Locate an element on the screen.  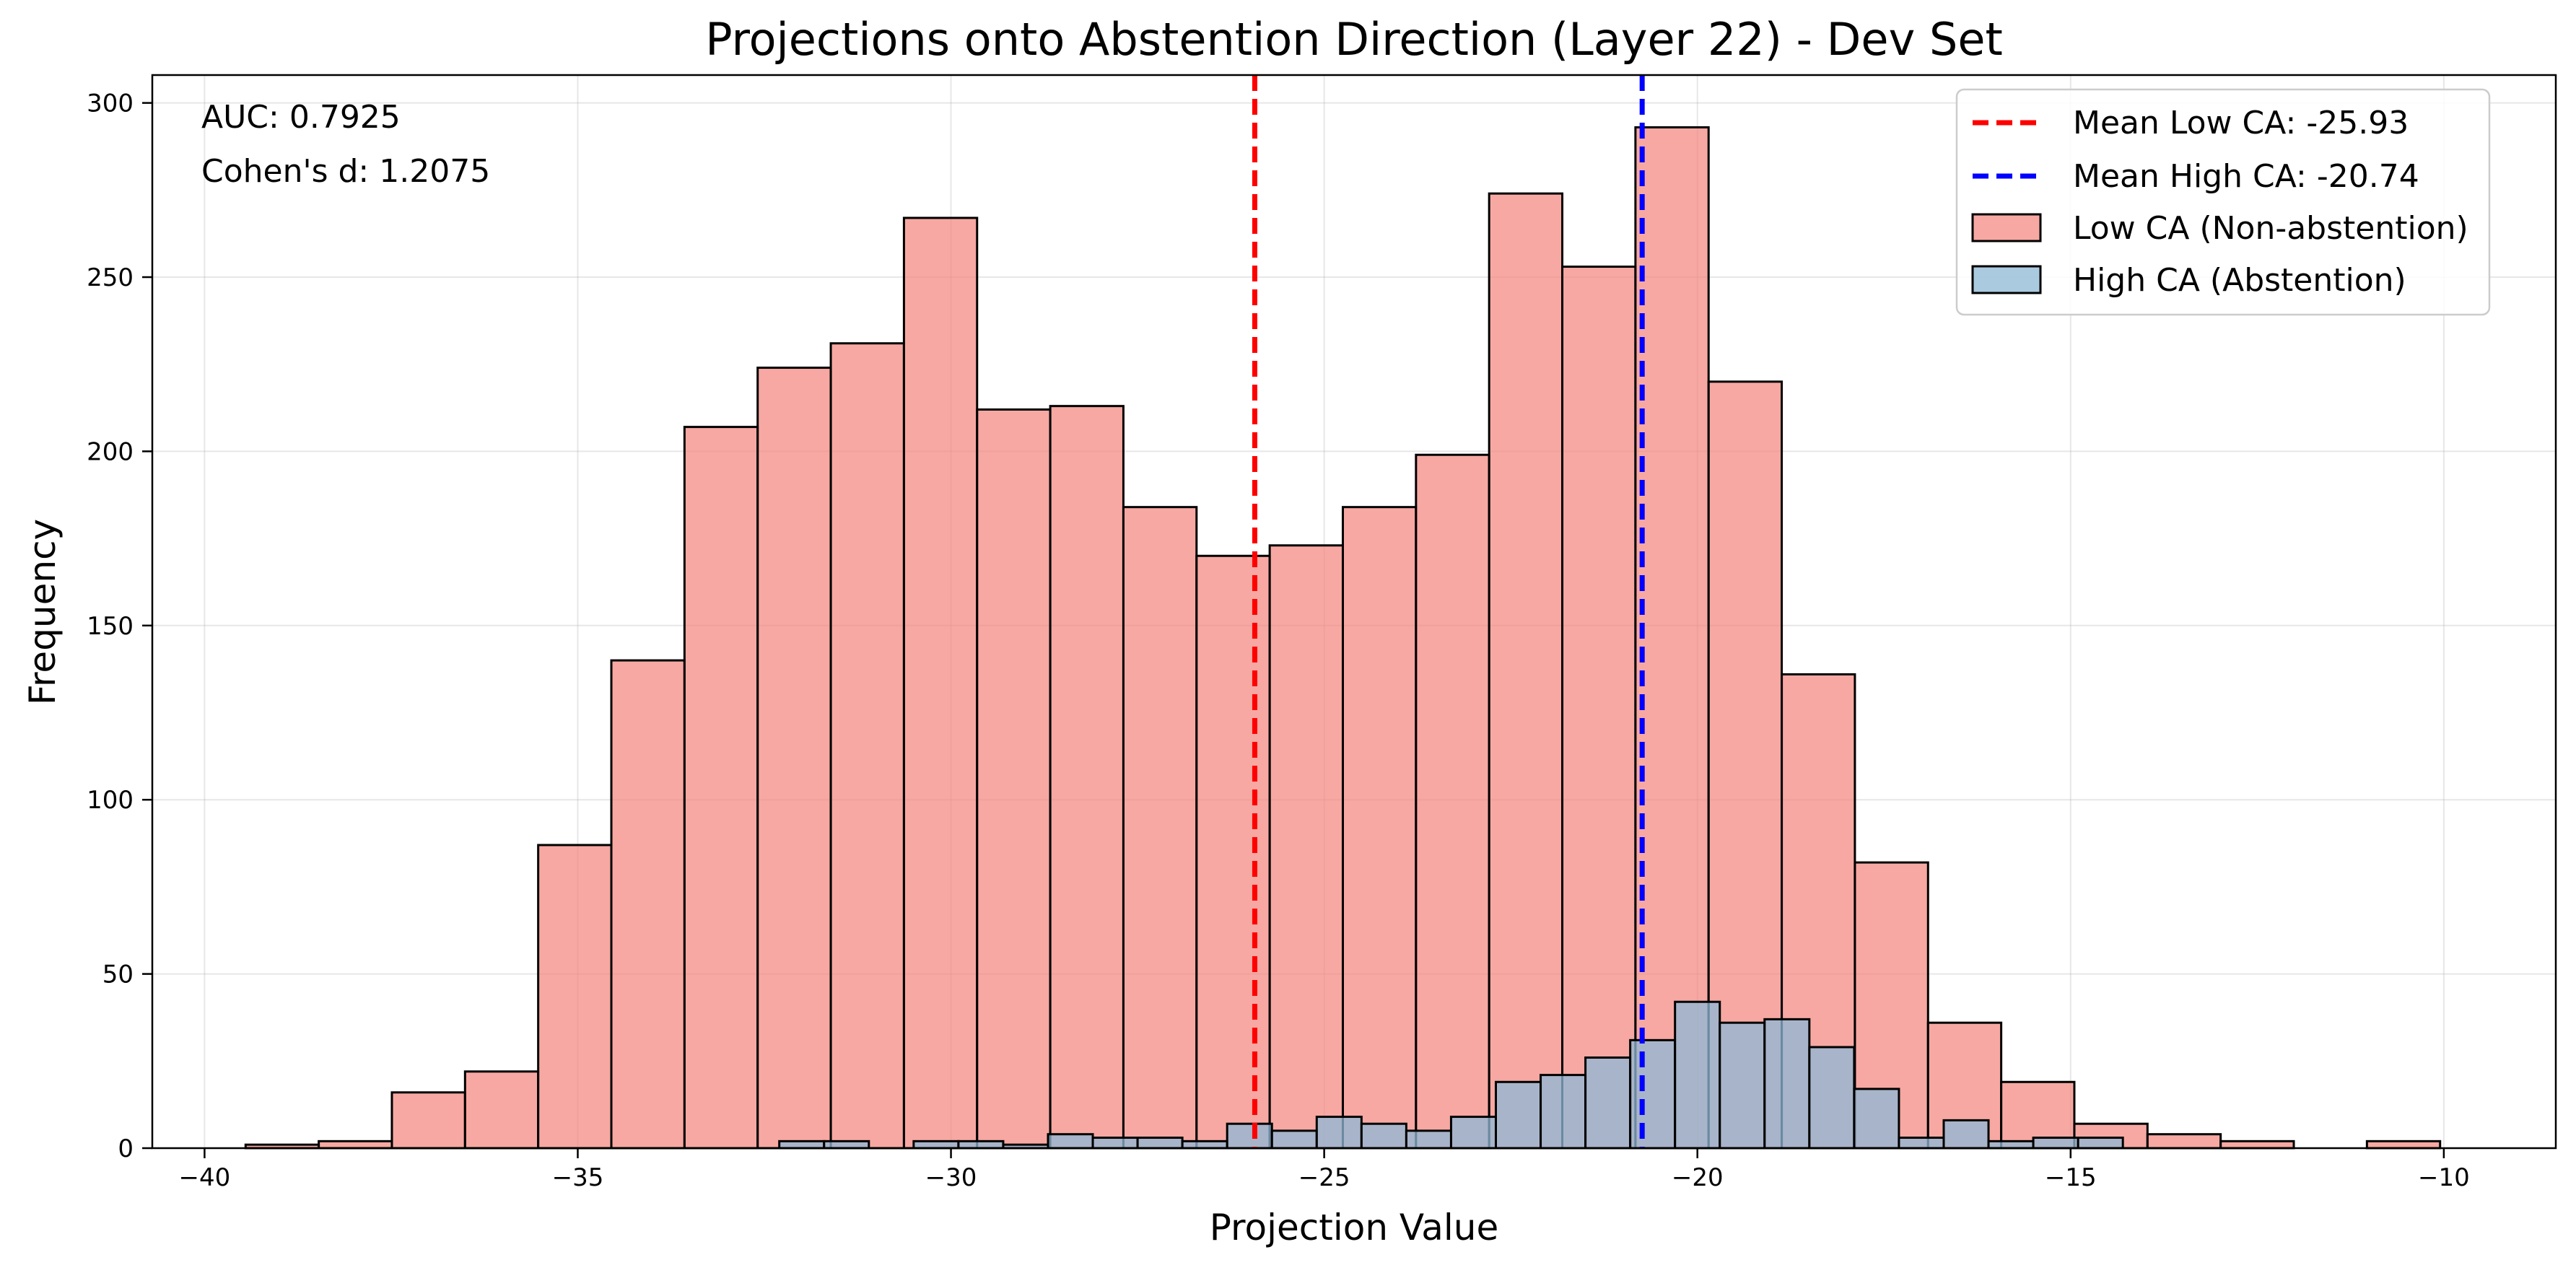
auc-annotation: AUC: 0.7925 is located at coordinates (301, 117).